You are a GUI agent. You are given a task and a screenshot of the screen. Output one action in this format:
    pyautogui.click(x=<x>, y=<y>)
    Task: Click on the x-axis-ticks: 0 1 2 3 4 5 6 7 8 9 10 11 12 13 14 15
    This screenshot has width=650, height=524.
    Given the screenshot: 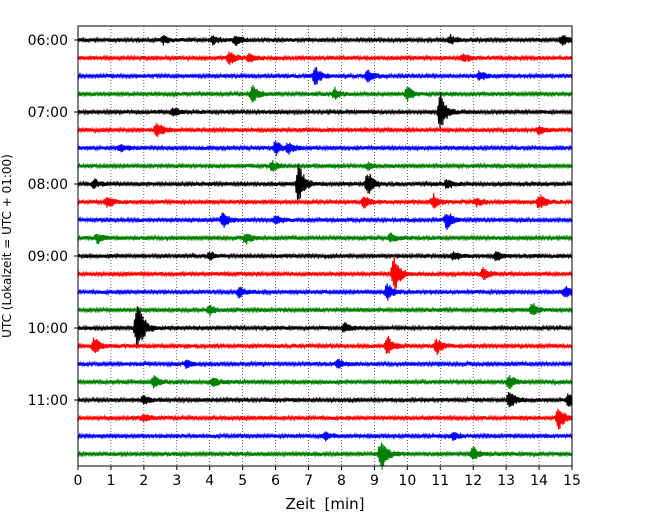 What is the action you would take?
    pyautogui.click(x=327, y=477)
    